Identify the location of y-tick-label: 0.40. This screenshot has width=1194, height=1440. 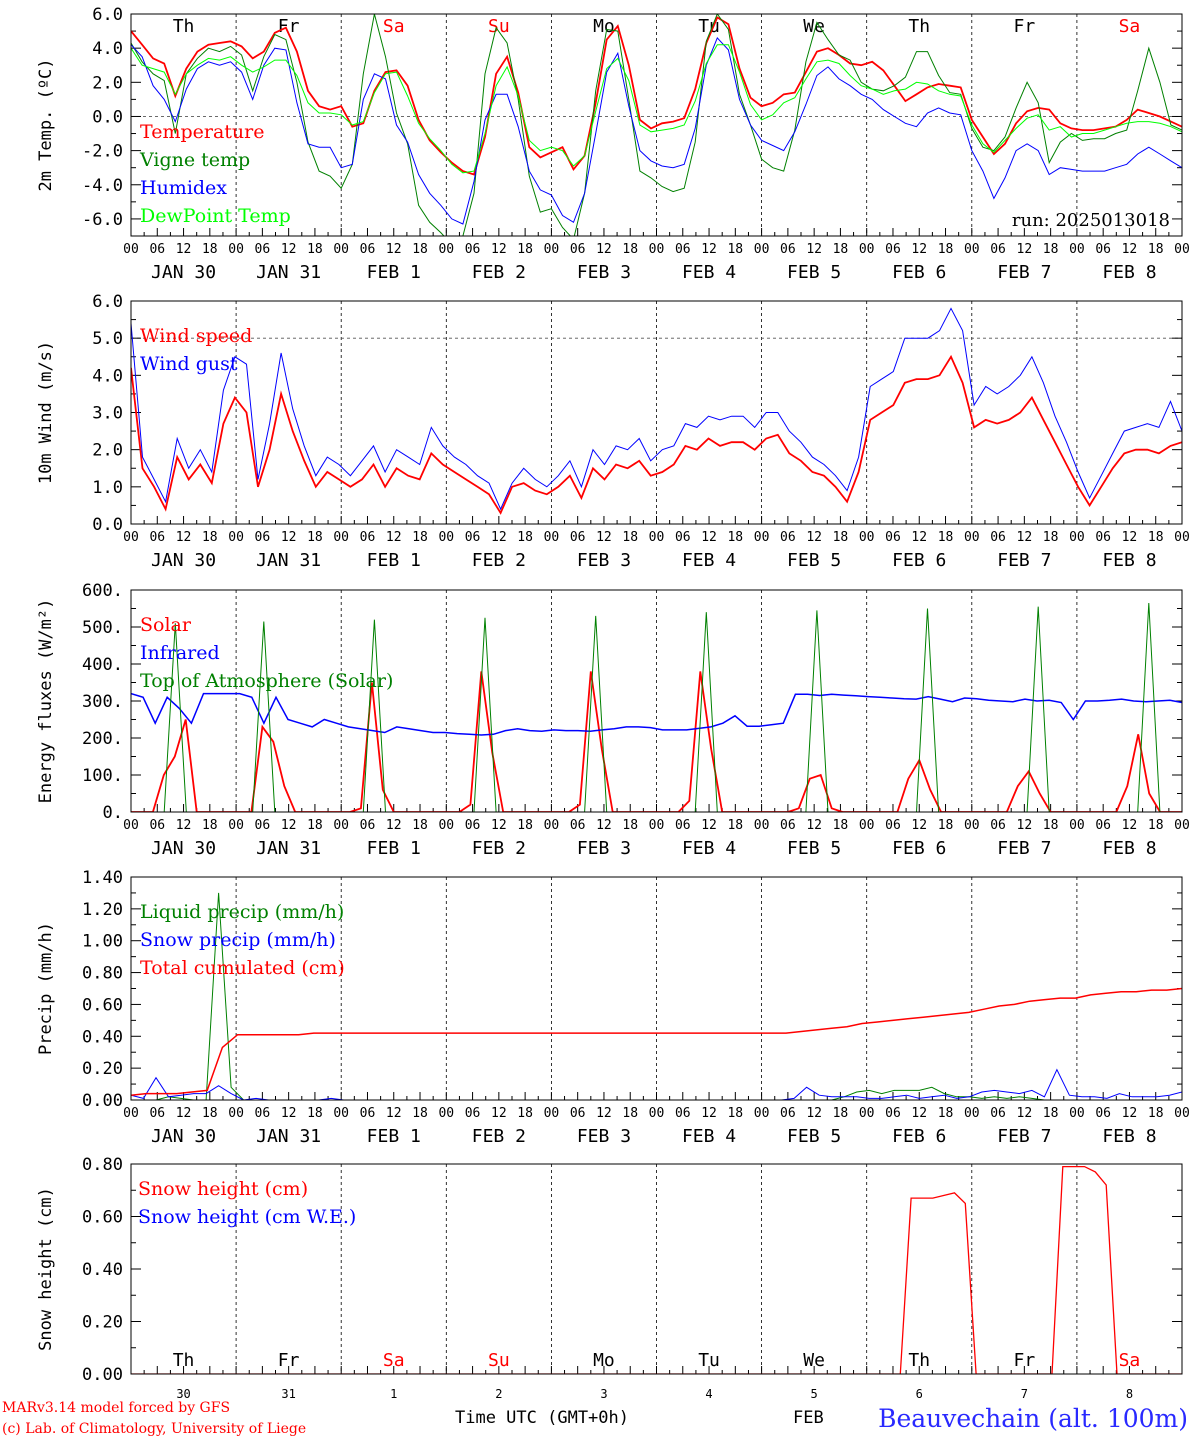
(102, 1037).